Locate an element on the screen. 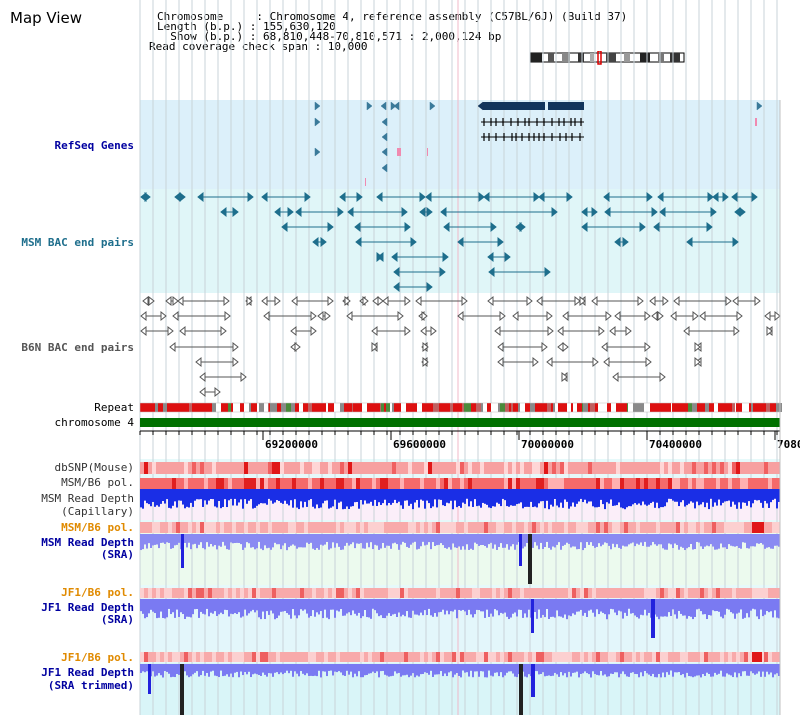  jf1-b6-pol-label: JF1/B6 pol. is located at coordinates (97, 592).